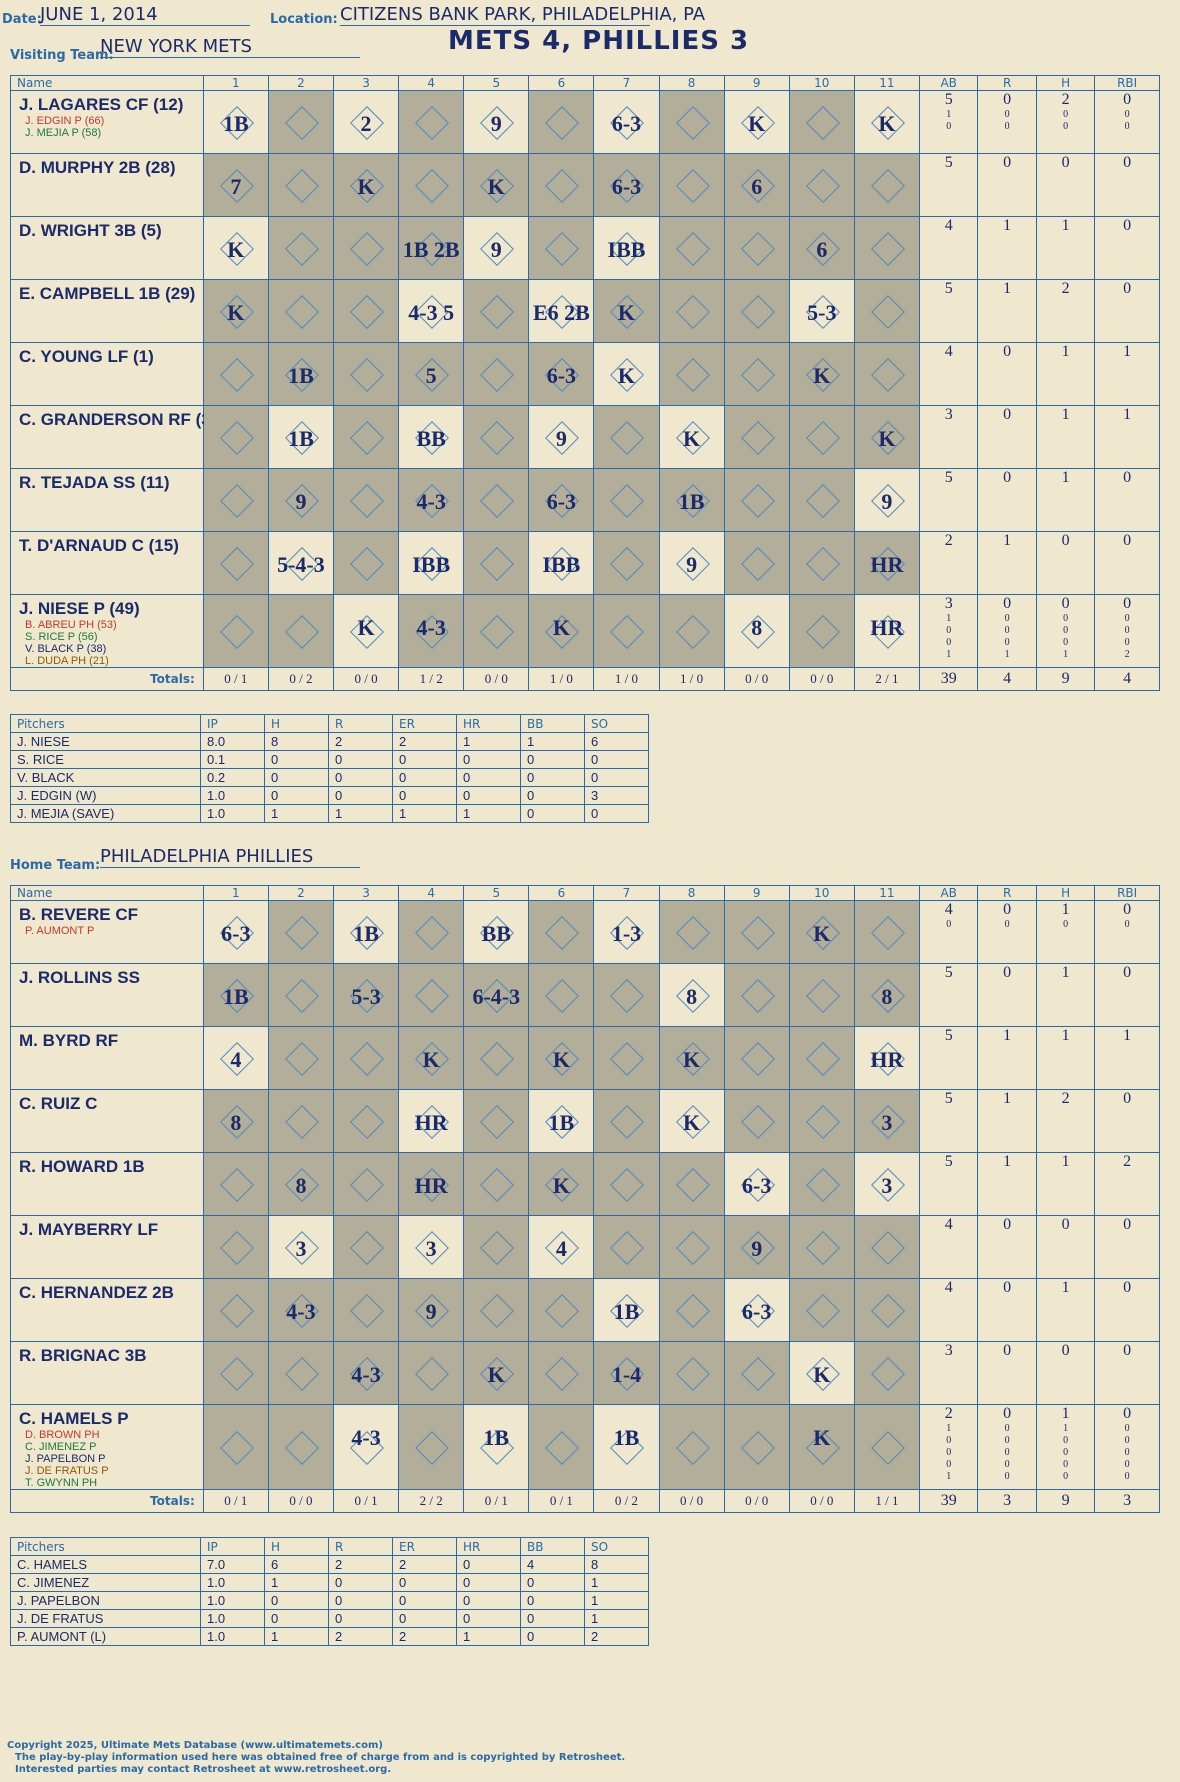 The width and height of the screenshot is (1180, 1782). I want to click on batter-name: B. REVERE CF, so click(79, 914).